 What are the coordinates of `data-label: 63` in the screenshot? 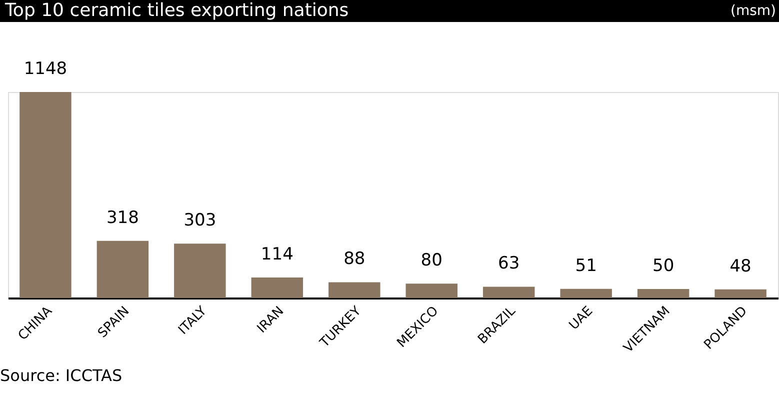 It's located at (509, 264).